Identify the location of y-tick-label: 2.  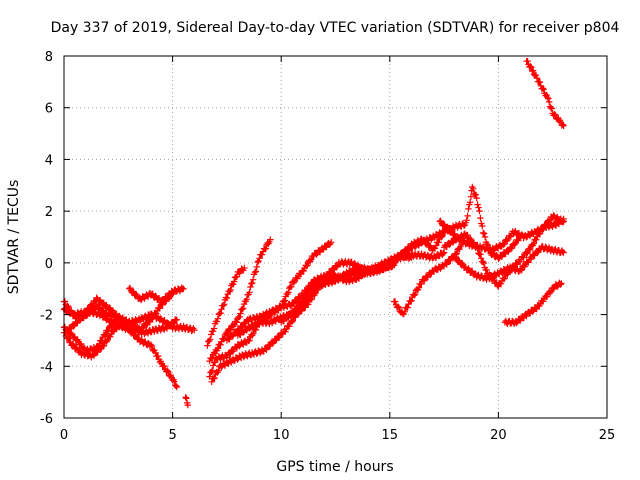
(49, 212).